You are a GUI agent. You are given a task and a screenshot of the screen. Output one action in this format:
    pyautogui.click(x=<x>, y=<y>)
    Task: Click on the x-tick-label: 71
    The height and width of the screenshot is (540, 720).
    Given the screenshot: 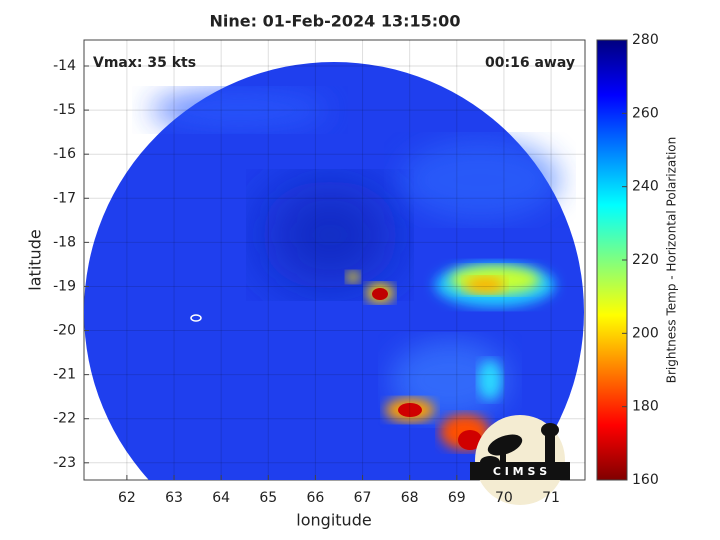 What is the action you would take?
    pyautogui.click(x=551, y=498)
    